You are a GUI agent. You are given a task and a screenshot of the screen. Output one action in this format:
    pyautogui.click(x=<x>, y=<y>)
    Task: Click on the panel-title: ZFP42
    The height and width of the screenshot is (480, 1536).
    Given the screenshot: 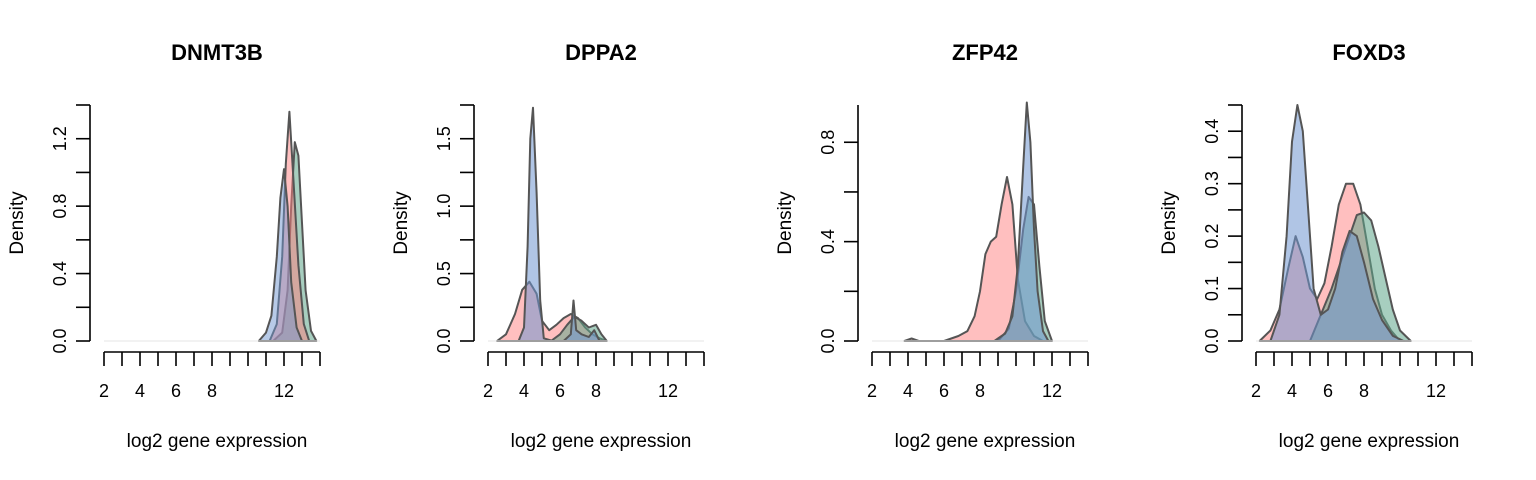 What is the action you would take?
    pyautogui.click(x=985, y=52)
    